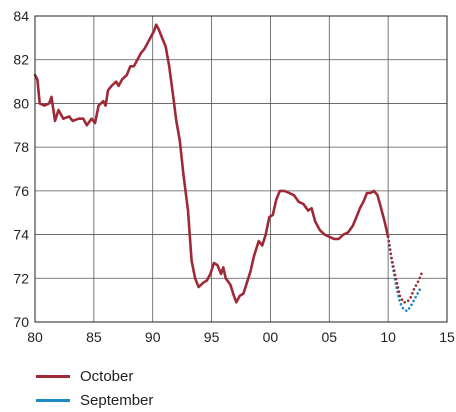 The height and width of the screenshot is (412, 456). Describe the element at coordinates (21, 322) in the screenshot. I see `y-tick-label: 70` at that location.